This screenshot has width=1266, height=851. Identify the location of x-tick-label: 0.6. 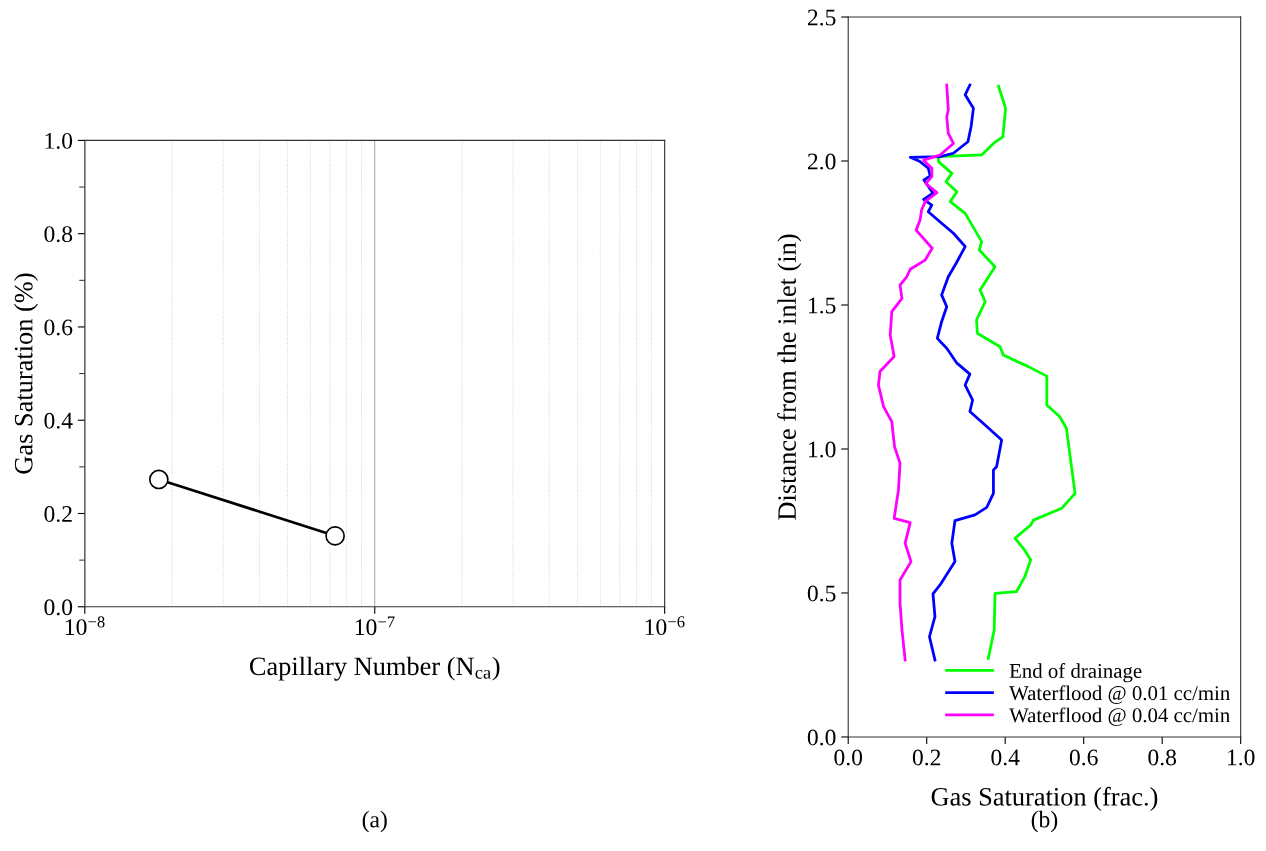
(1083, 757).